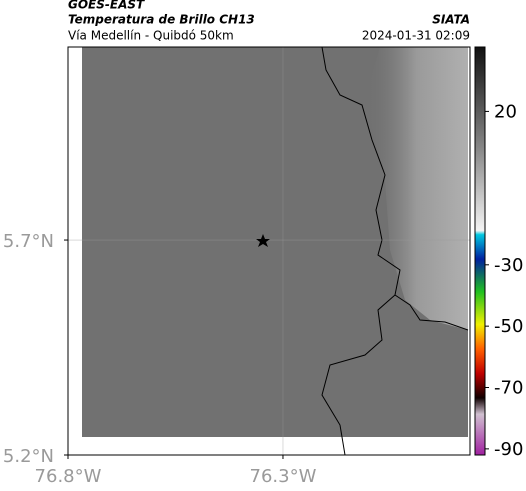 This screenshot has width=526, height=491. What do you see at coordinates (480, 251) in the screenshot?
I see `colorbar` at bounding box center [480, 251].